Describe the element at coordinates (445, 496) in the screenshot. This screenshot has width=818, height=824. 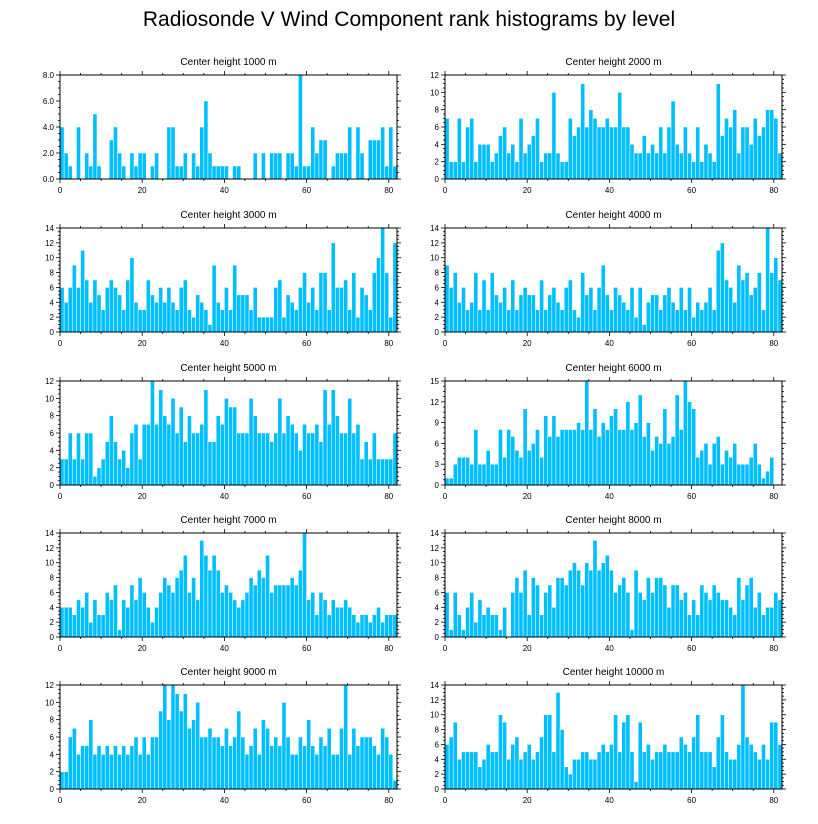
I see `x-tick-label: 0` at that location.